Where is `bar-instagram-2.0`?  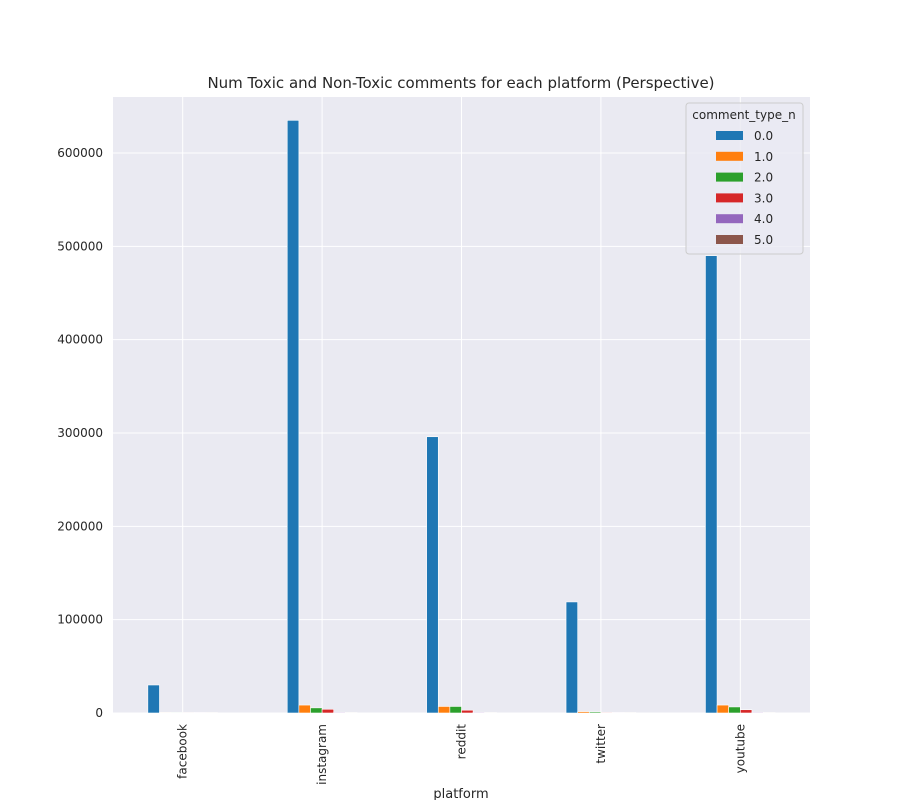
bar-instagram-2.0 is located at coordinates (316, 710).